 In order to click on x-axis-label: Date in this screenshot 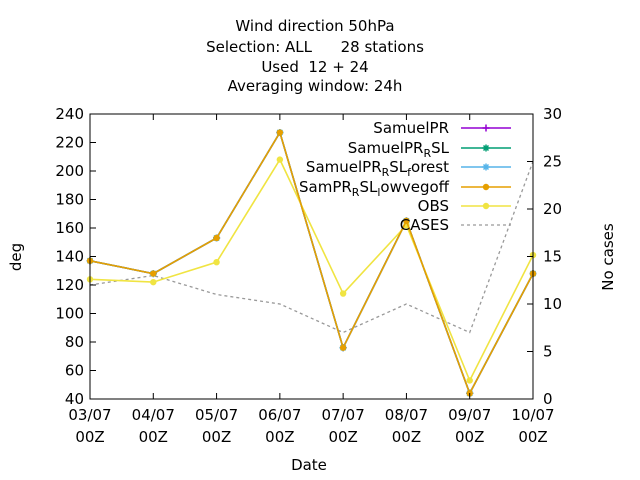, I will do `click(309, 465)`.